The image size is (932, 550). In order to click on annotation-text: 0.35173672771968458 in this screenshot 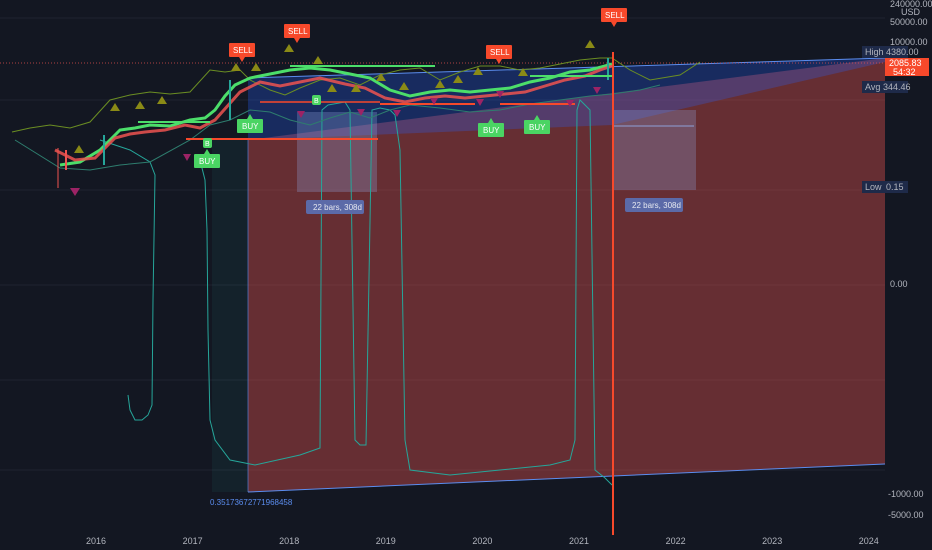, I will do `click(251, 502)`.